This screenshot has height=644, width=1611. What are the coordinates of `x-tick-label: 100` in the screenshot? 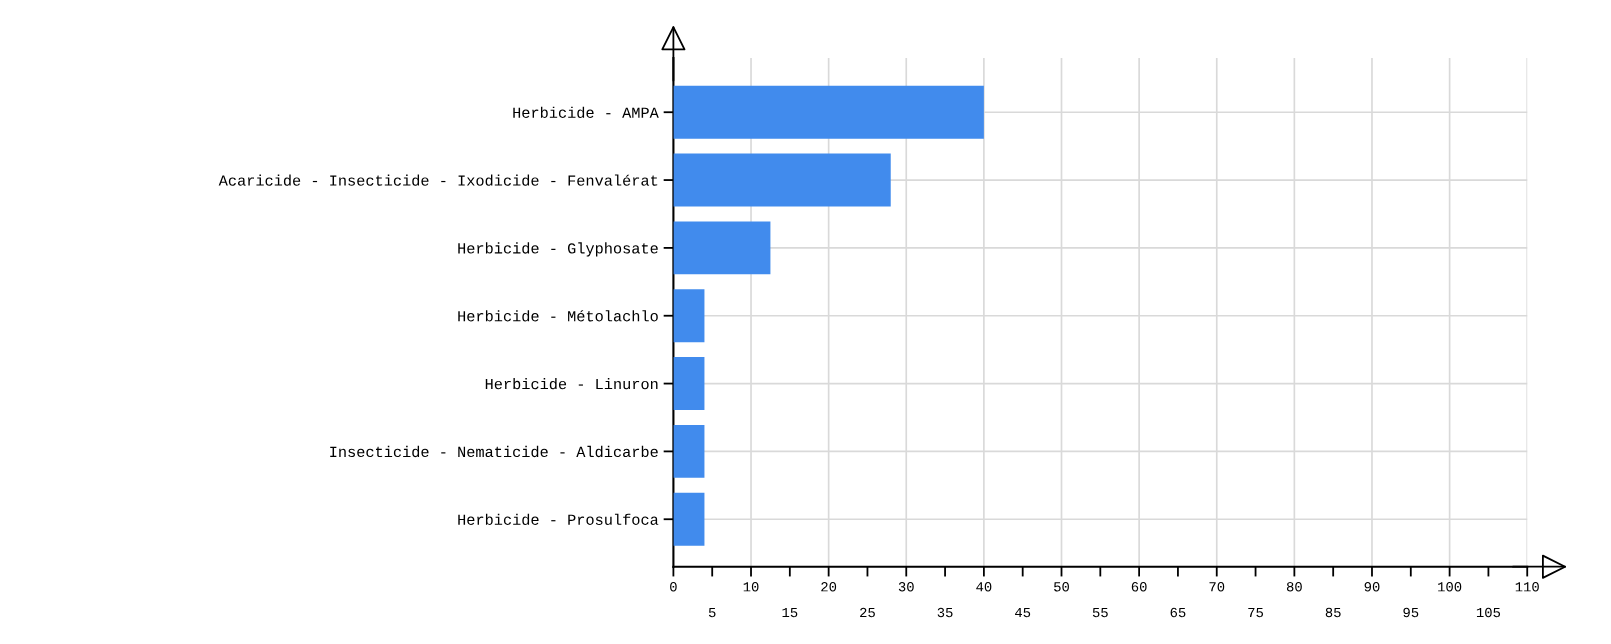 It's located at (1450, 587).